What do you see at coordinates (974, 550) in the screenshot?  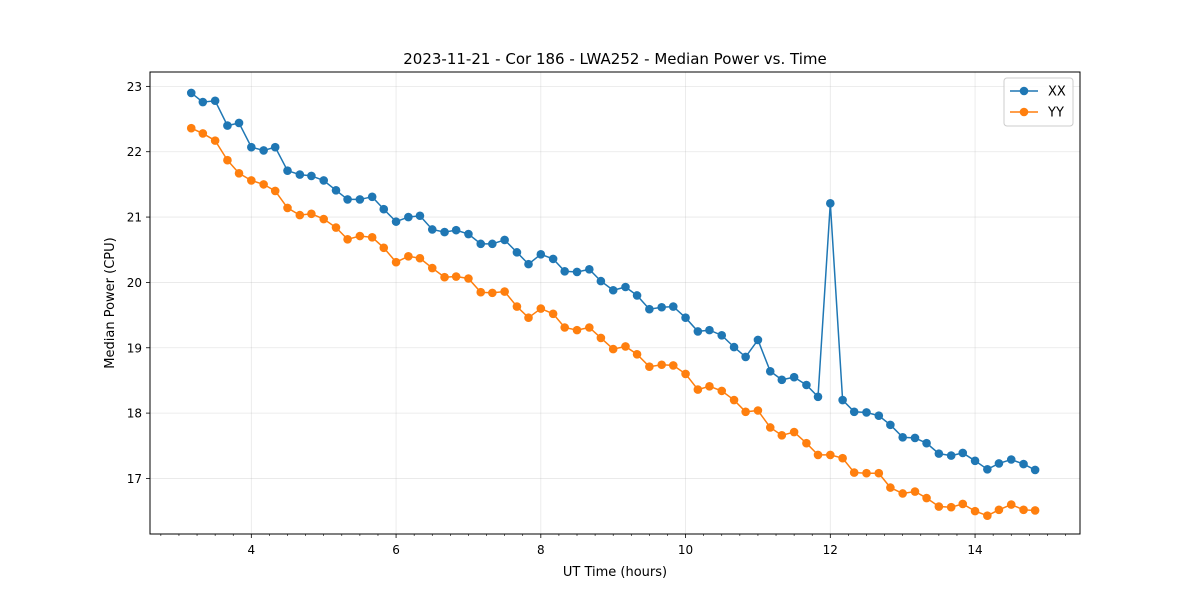 I see `x-tick-label: 14` at bounding box center [974, 550].